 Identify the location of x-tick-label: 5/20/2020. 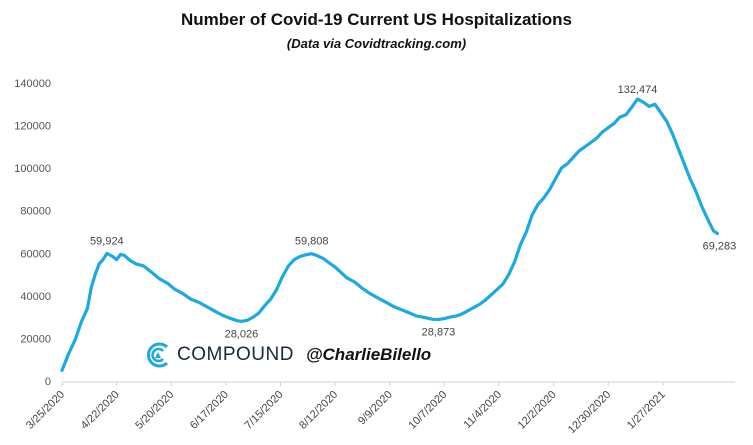
(154, 410).